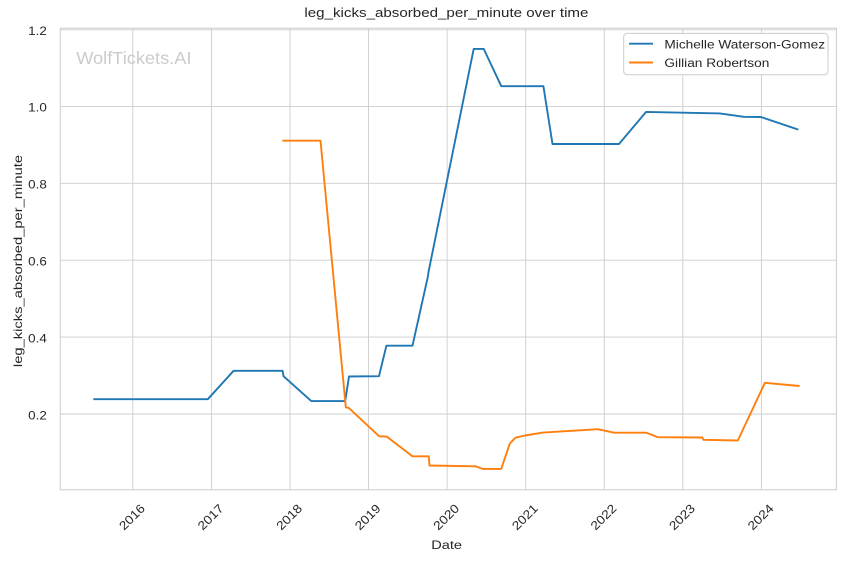  What do you see at coordinates (744, 44) in the screenshot?
I see `svg-text: Michelle Waterson-Gomez` at bounding box center [744, 44].